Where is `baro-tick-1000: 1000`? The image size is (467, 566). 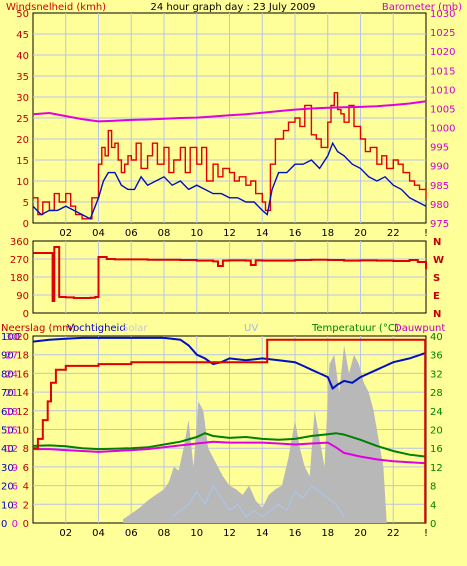 baro-tick-1000: 1000 is located at coordinates (442, 129).